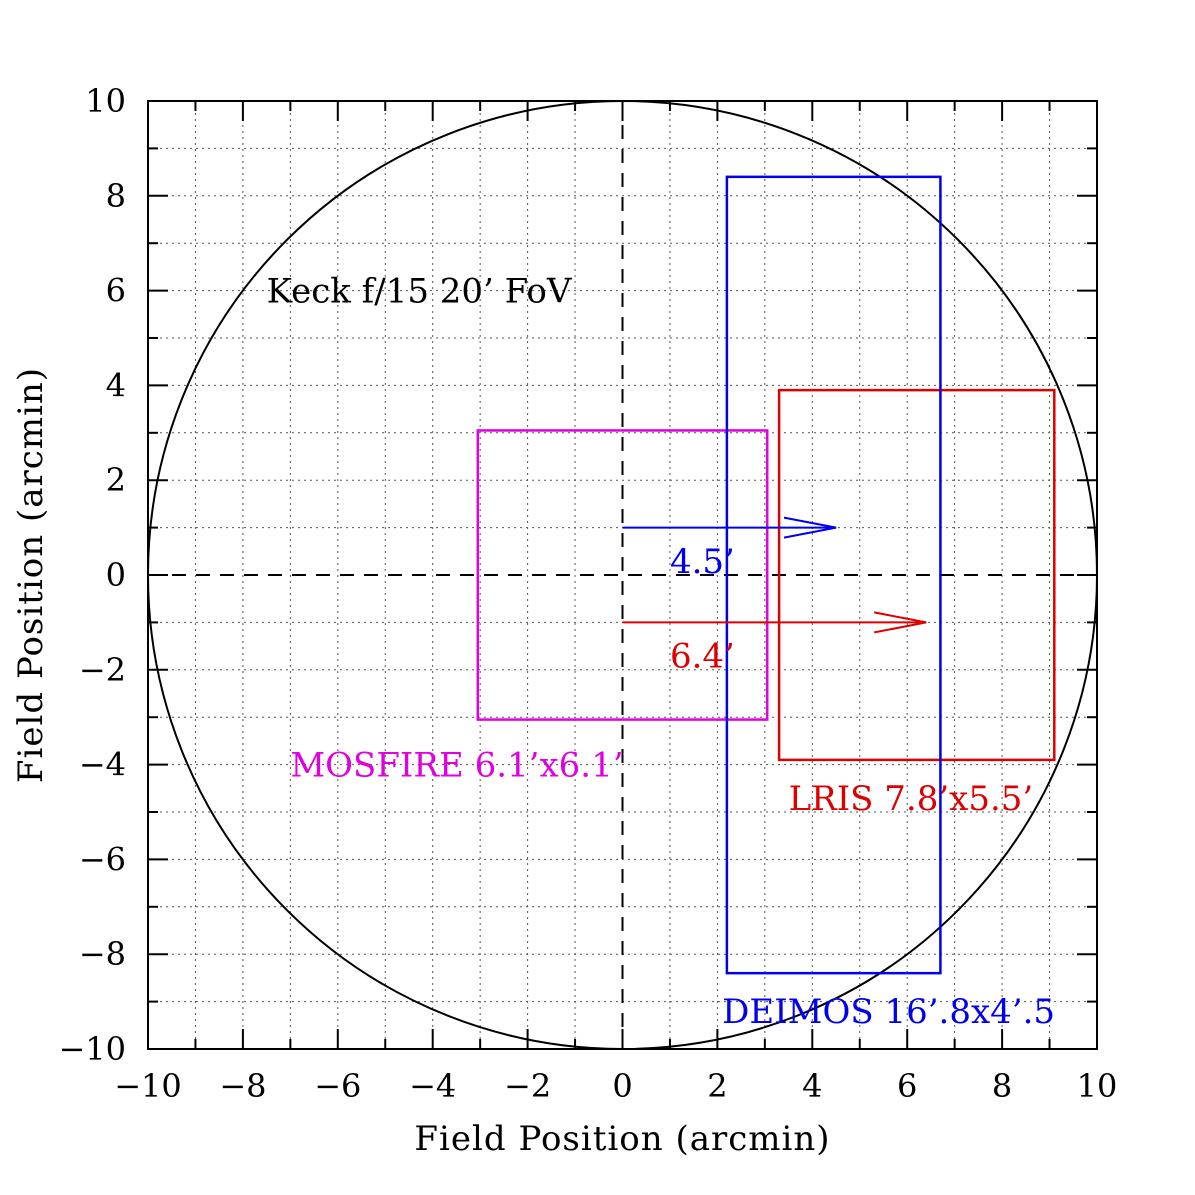 The image size is (1195, 1195). I want to click on mosfire-footprint, so click(622, 575).